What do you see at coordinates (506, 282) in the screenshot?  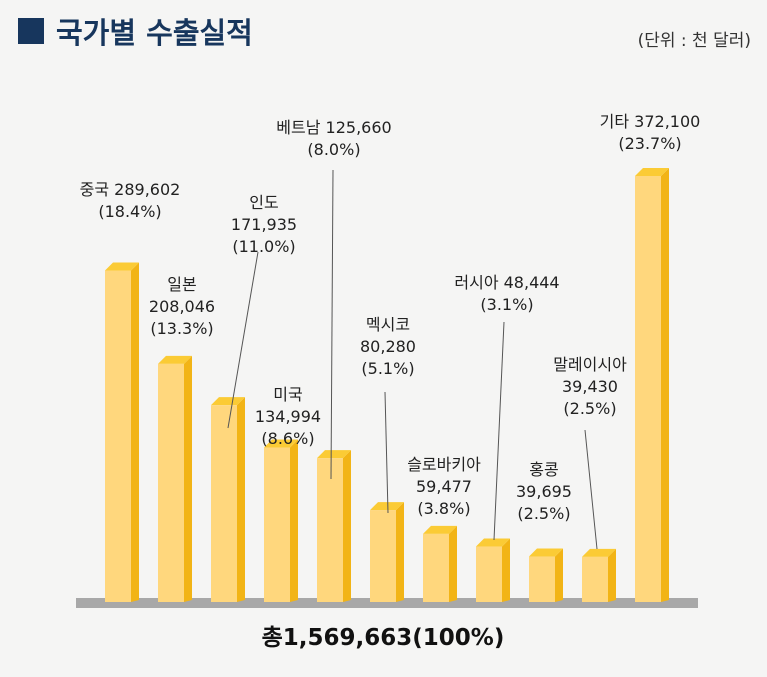 I see `category-value-label-7: 러시아 48,444` at bounding box center [506, 282].